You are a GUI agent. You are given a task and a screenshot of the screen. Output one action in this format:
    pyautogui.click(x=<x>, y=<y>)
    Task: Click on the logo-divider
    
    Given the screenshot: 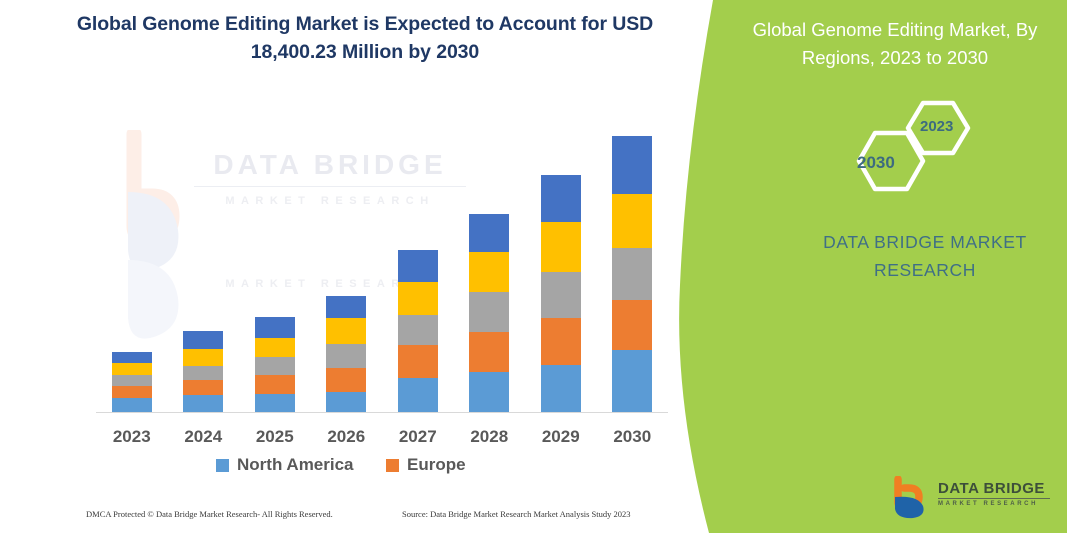 What is the action you would take?
    pyautogui.click(x=994, y=498)
    